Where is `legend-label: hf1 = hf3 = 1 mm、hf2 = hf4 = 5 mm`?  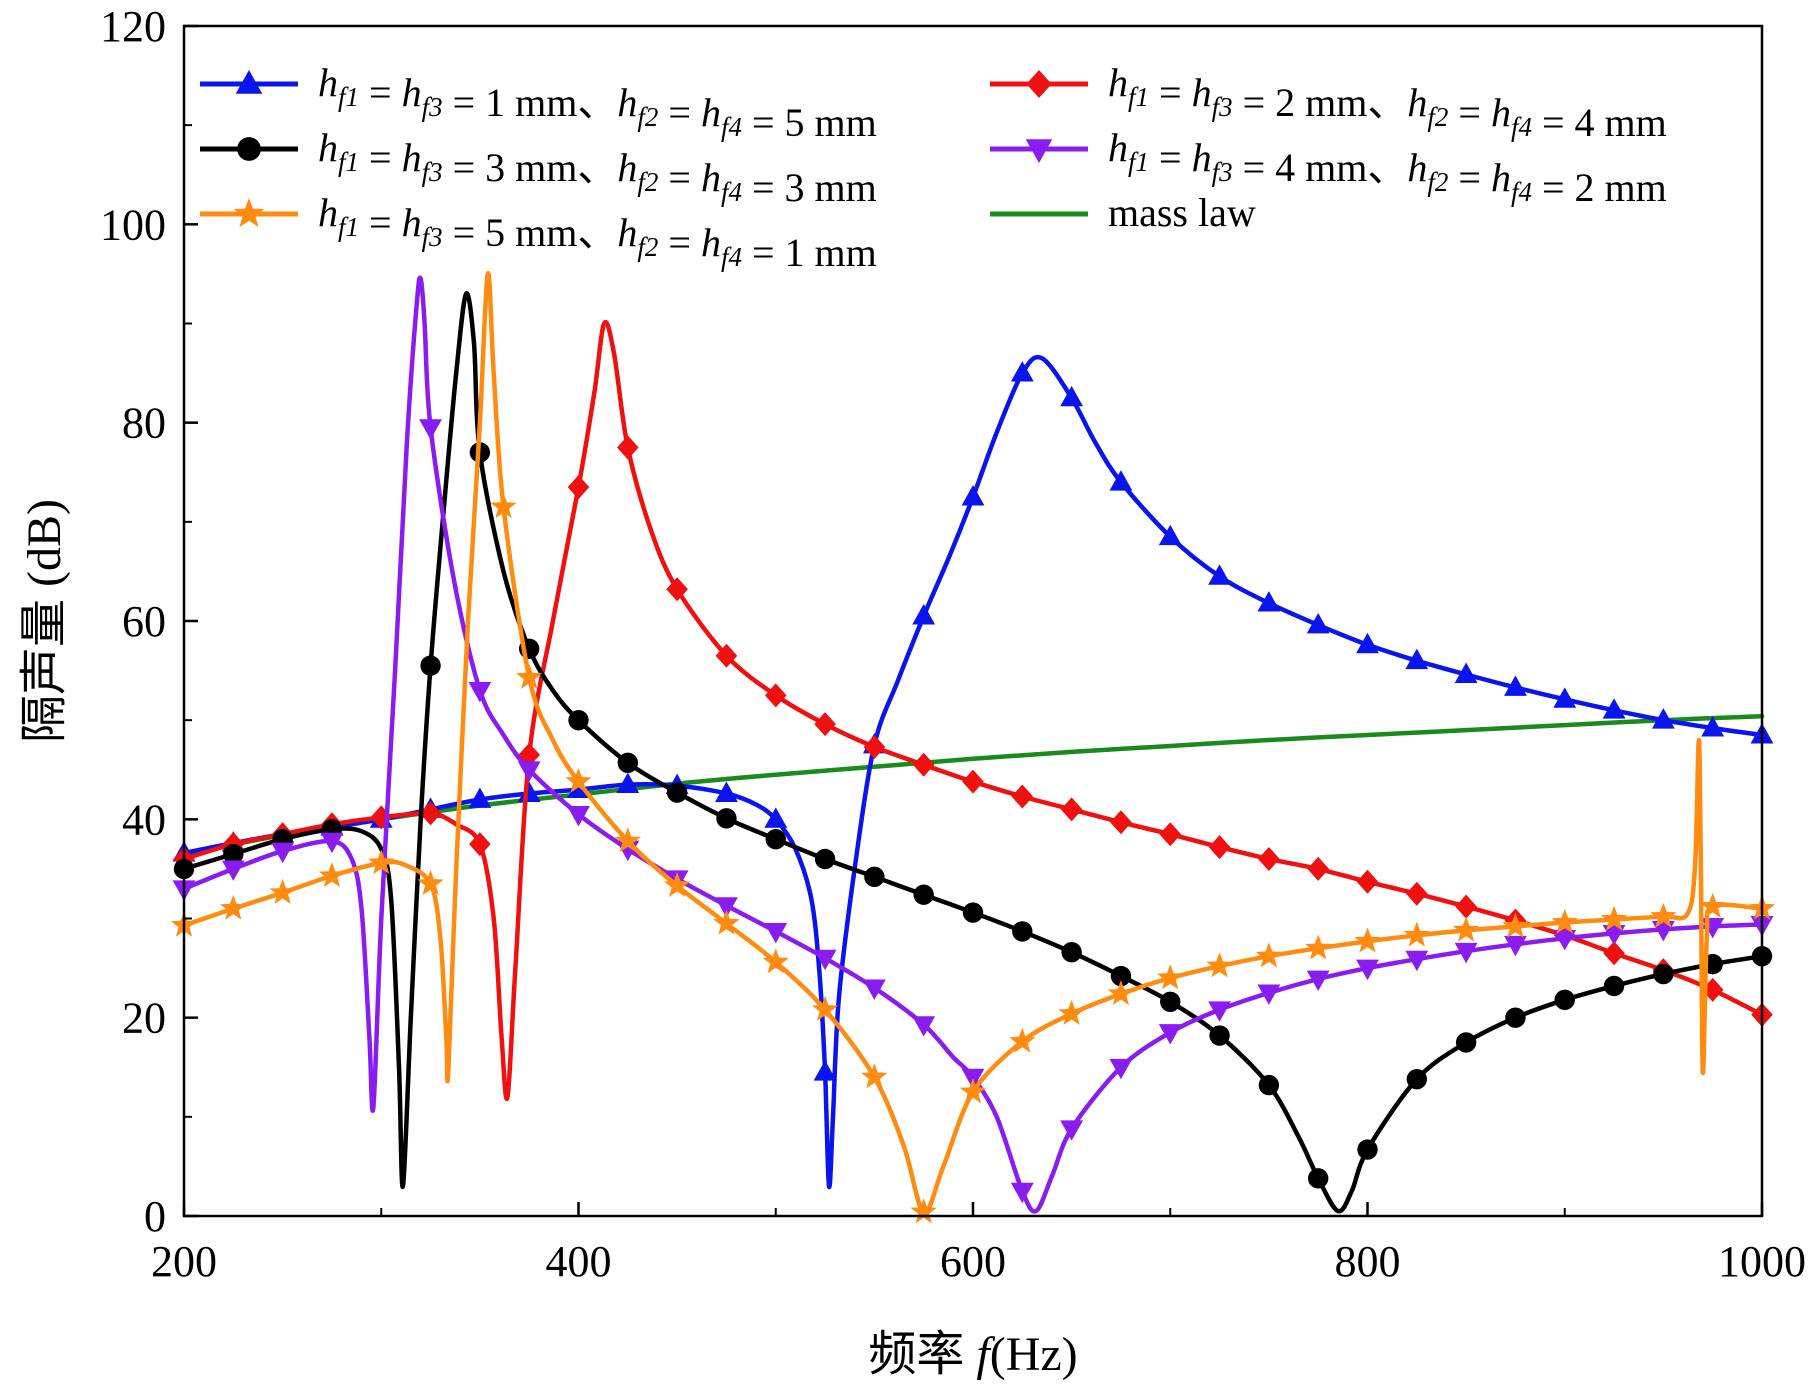 legend-label: hf1 = hf3 = 1 mm、hf2 = hf4 = 5 mm is located at coordinates (597, 102).